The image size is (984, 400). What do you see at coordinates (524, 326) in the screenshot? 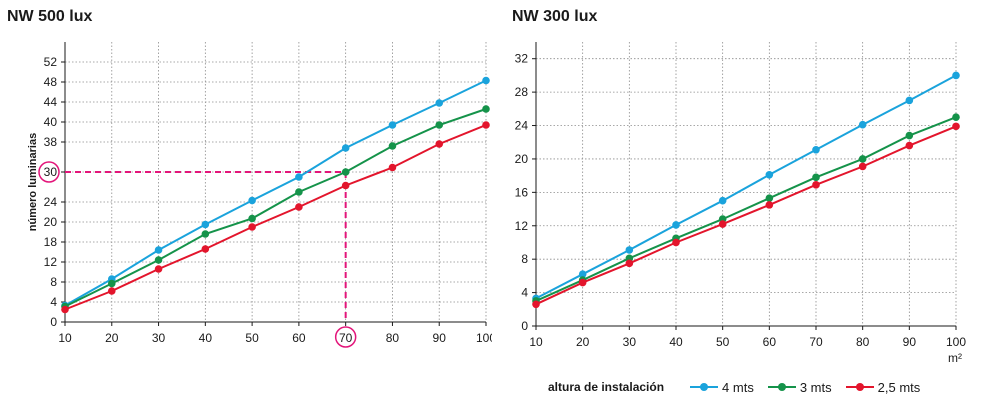
I see `c1-y-tick-label-0: 0` at bounding box center [524, 326].